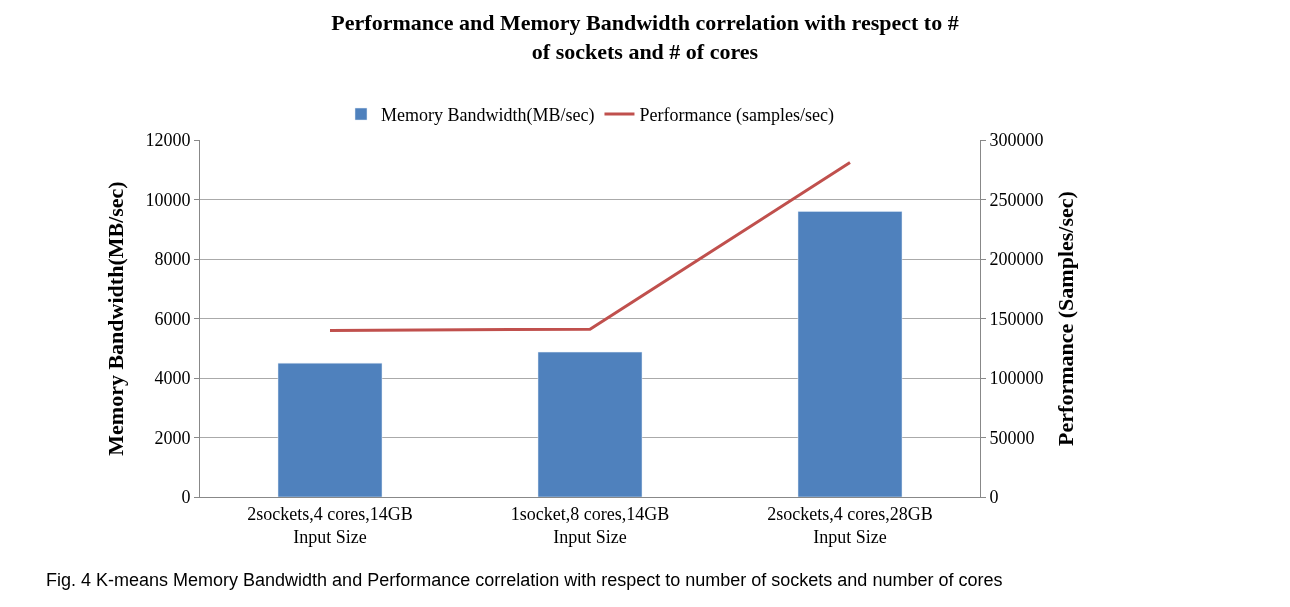 This screenshot has width=1290, height=607. Describe the element at coordinates (186, 497) in the screenshot. I see `y-tick-label: 0` at that location.